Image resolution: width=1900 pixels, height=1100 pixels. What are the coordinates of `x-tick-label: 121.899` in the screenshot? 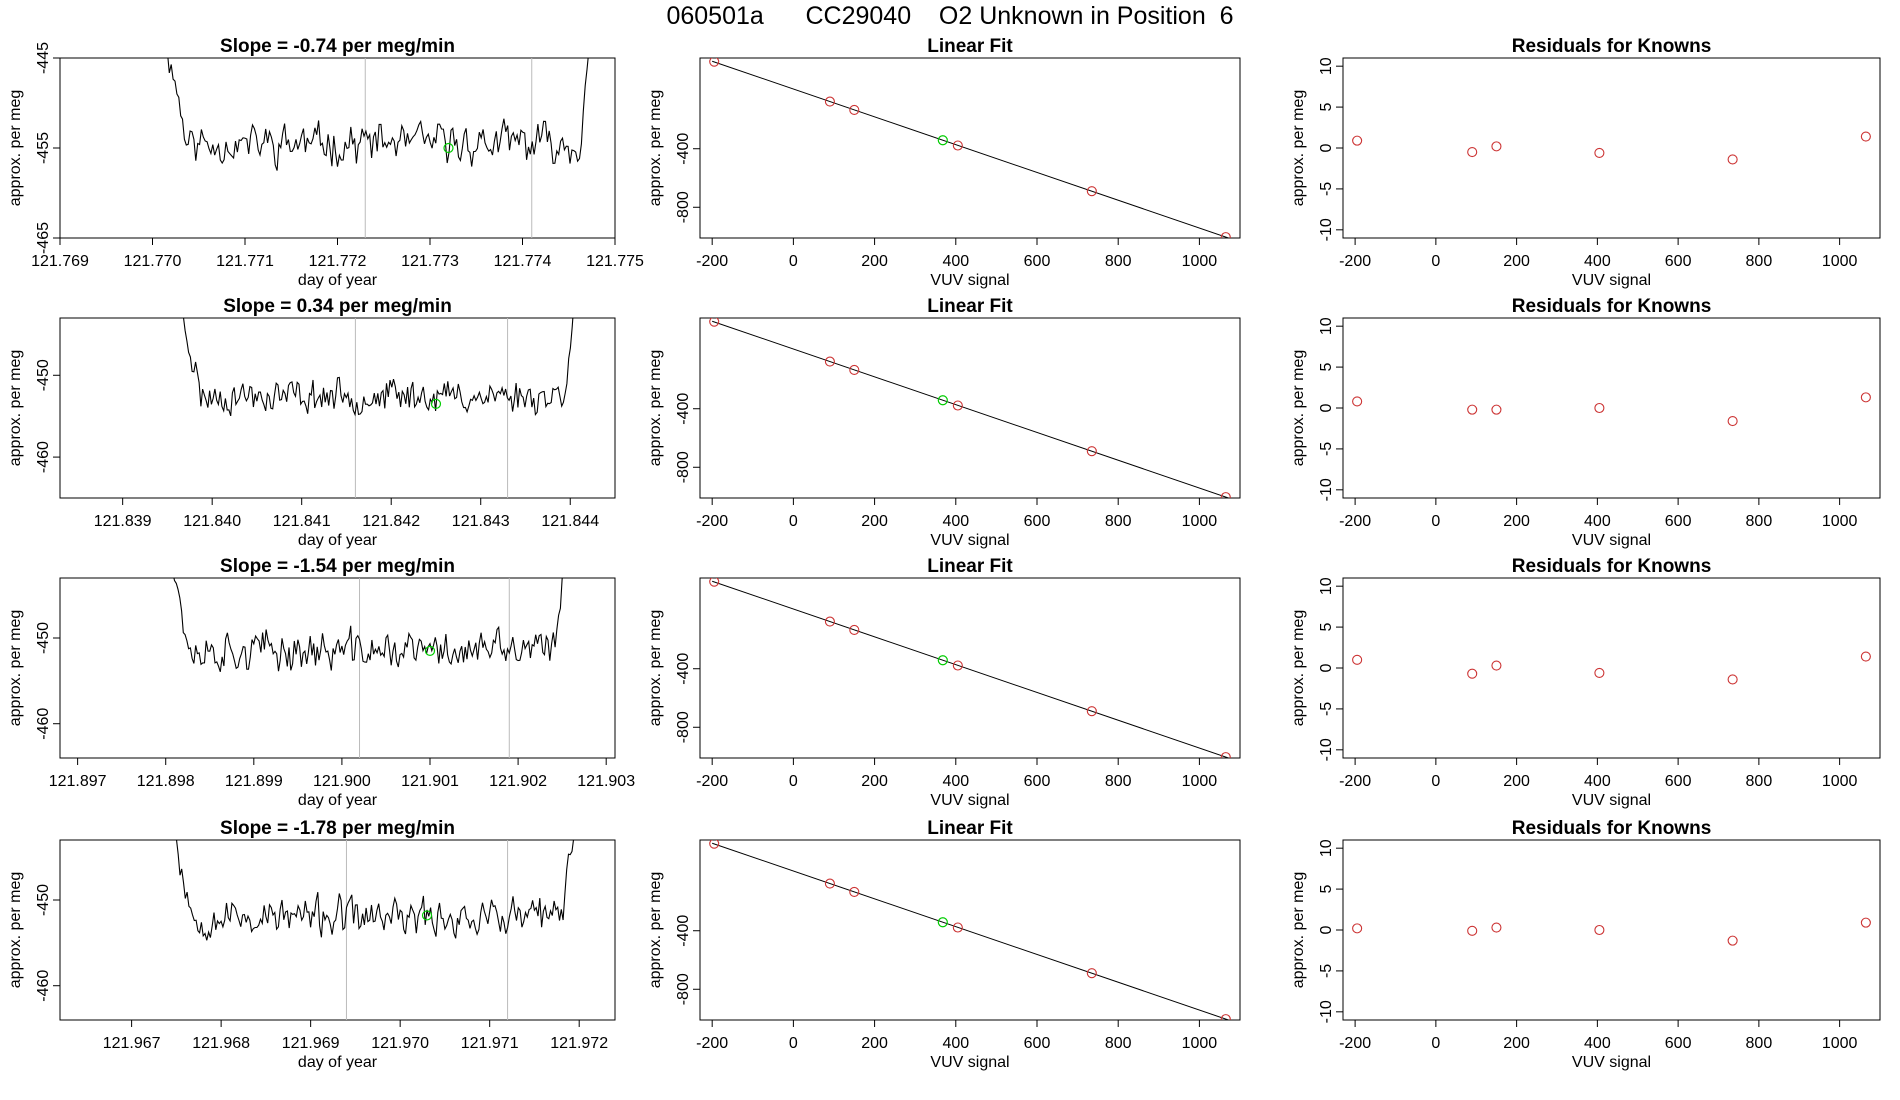 It's located at (254, 781).